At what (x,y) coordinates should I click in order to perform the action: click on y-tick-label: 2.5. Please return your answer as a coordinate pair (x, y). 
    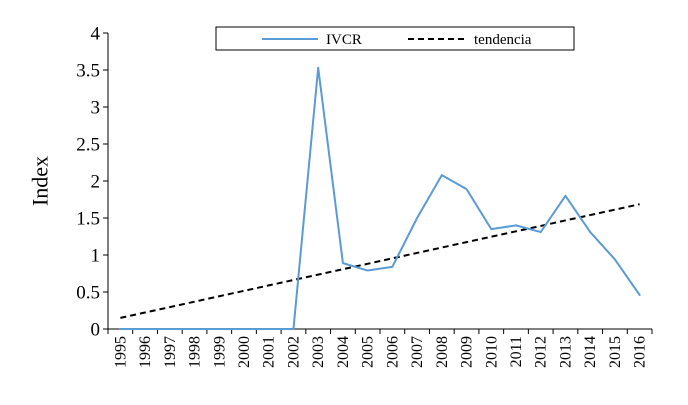
    Looking at the image, I should click on (88, 145).